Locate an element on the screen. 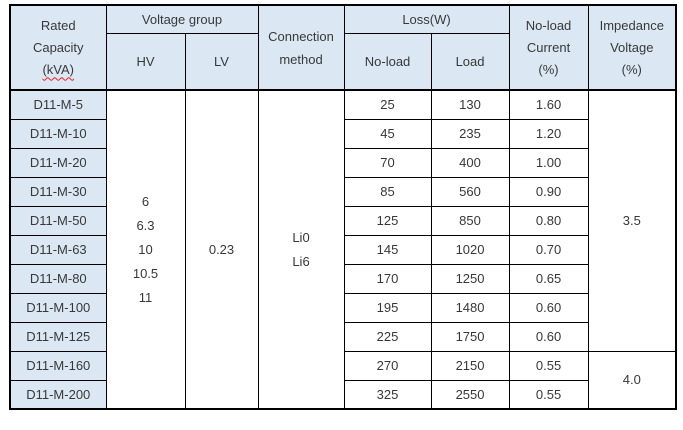 Image resolution: width=683 pixels, height=430 pixels. header-connection-line1: Connection is located at coordinates (301, 36).